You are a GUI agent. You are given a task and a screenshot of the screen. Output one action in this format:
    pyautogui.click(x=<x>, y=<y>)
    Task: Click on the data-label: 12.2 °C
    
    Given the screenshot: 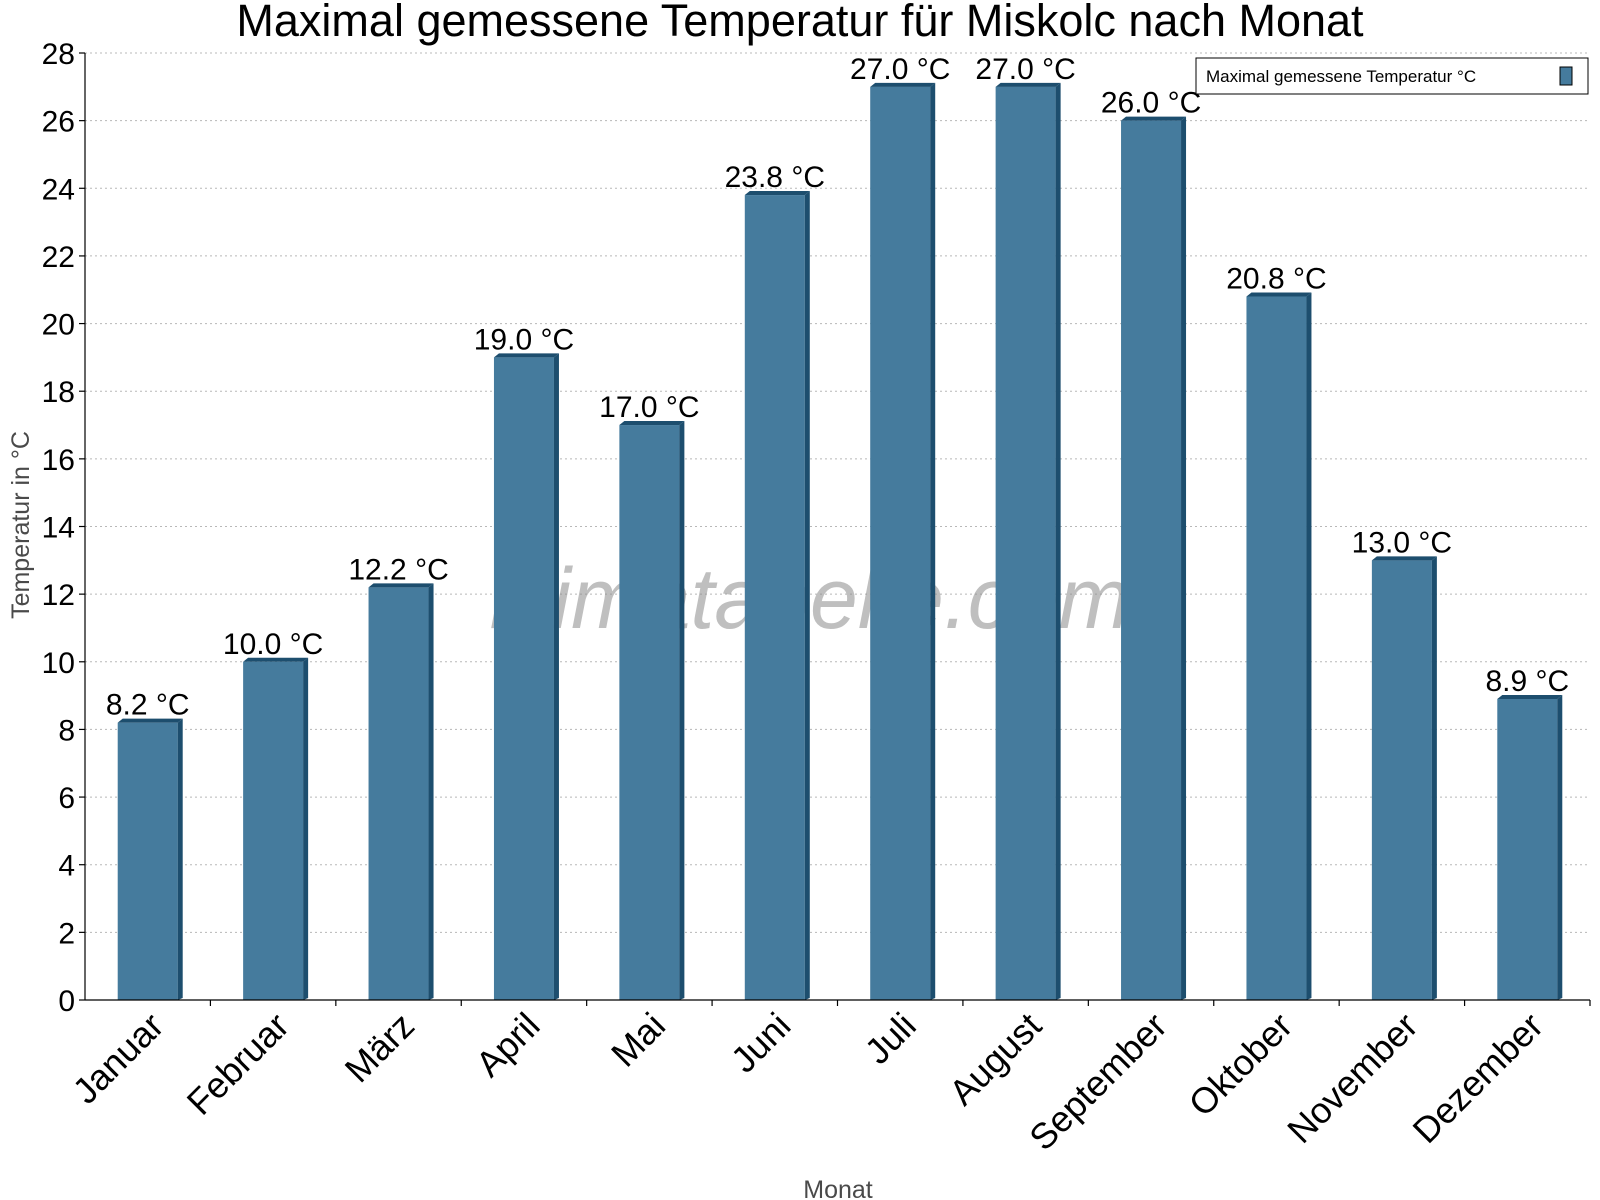 What is the action you would take?
    pyautogui.click(x=398, y=569)
    